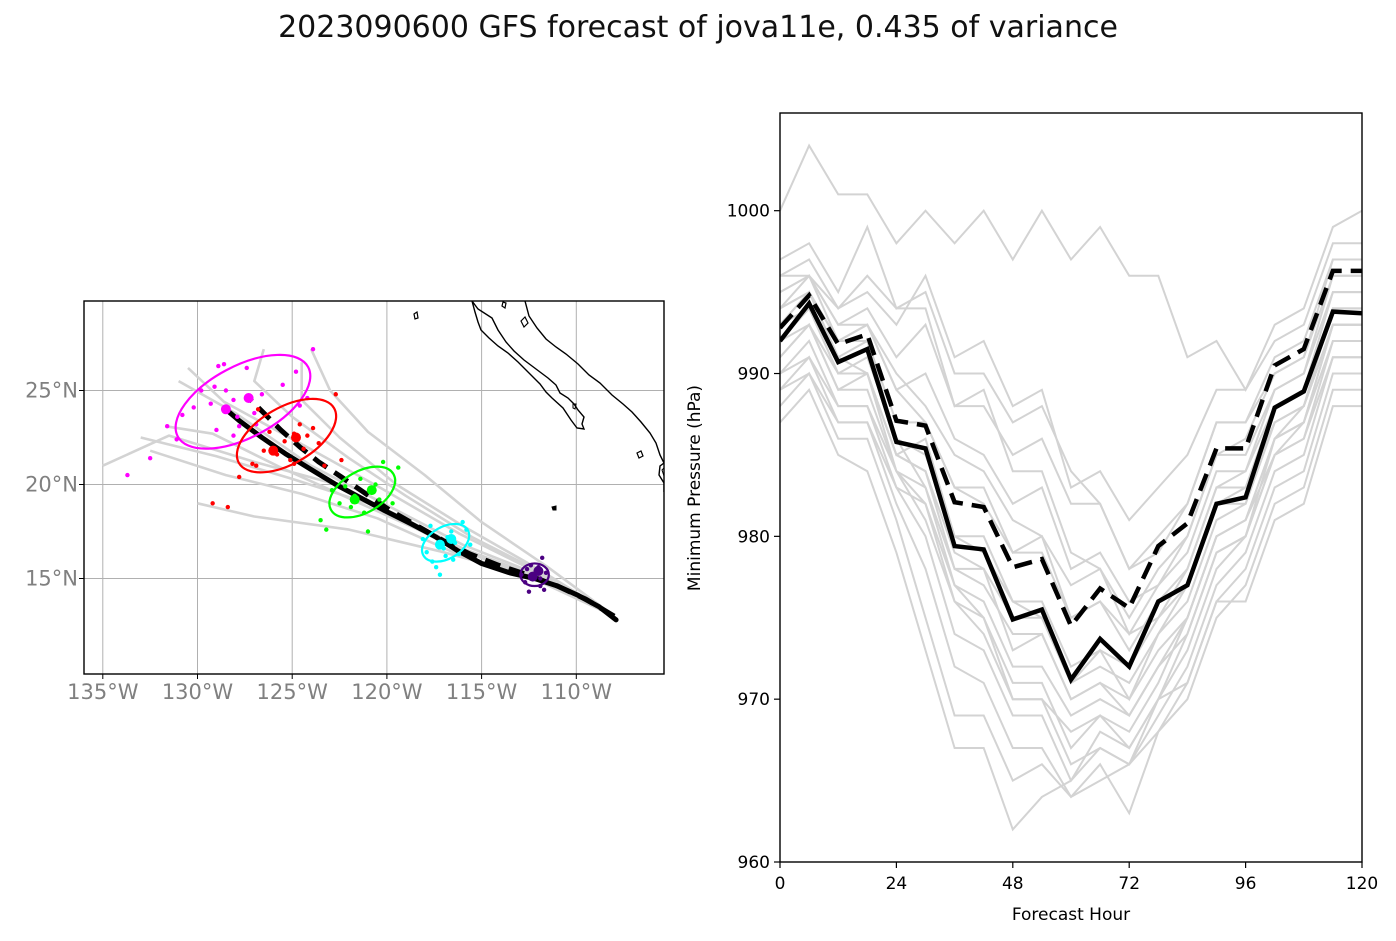 The width and height of the screenshot is (1396, 941). What do you see at coordinates (780, 884) in the screenshot?
I see `intensity-x-tick-label: 0` at bounding box center [780, 884].